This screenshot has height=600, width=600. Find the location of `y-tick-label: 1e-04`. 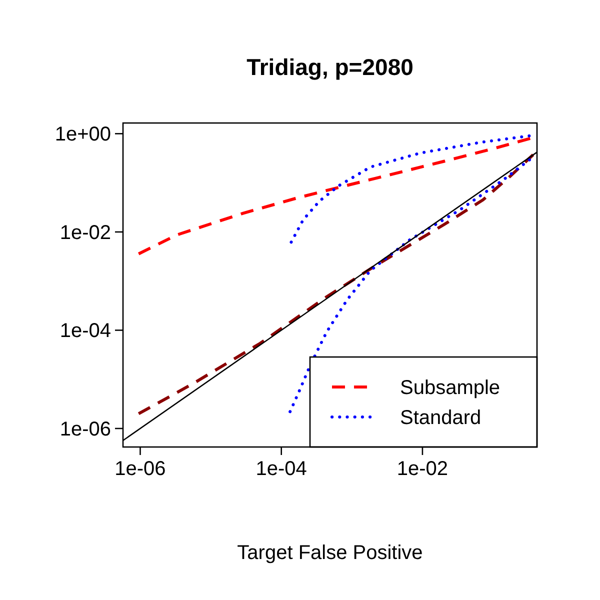

y-tick-label: 1e-04 is located at coordinates (85, 331).